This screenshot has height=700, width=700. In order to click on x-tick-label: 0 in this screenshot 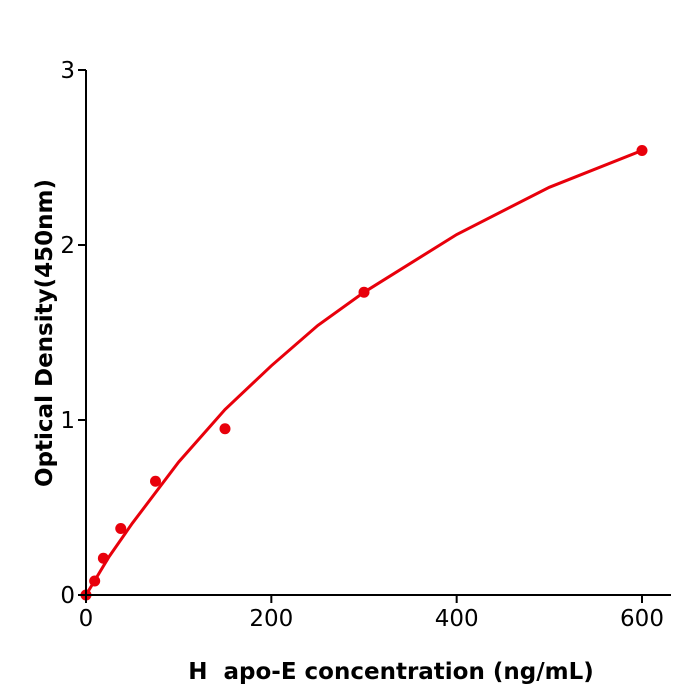, I will do `click(86, 619)`.